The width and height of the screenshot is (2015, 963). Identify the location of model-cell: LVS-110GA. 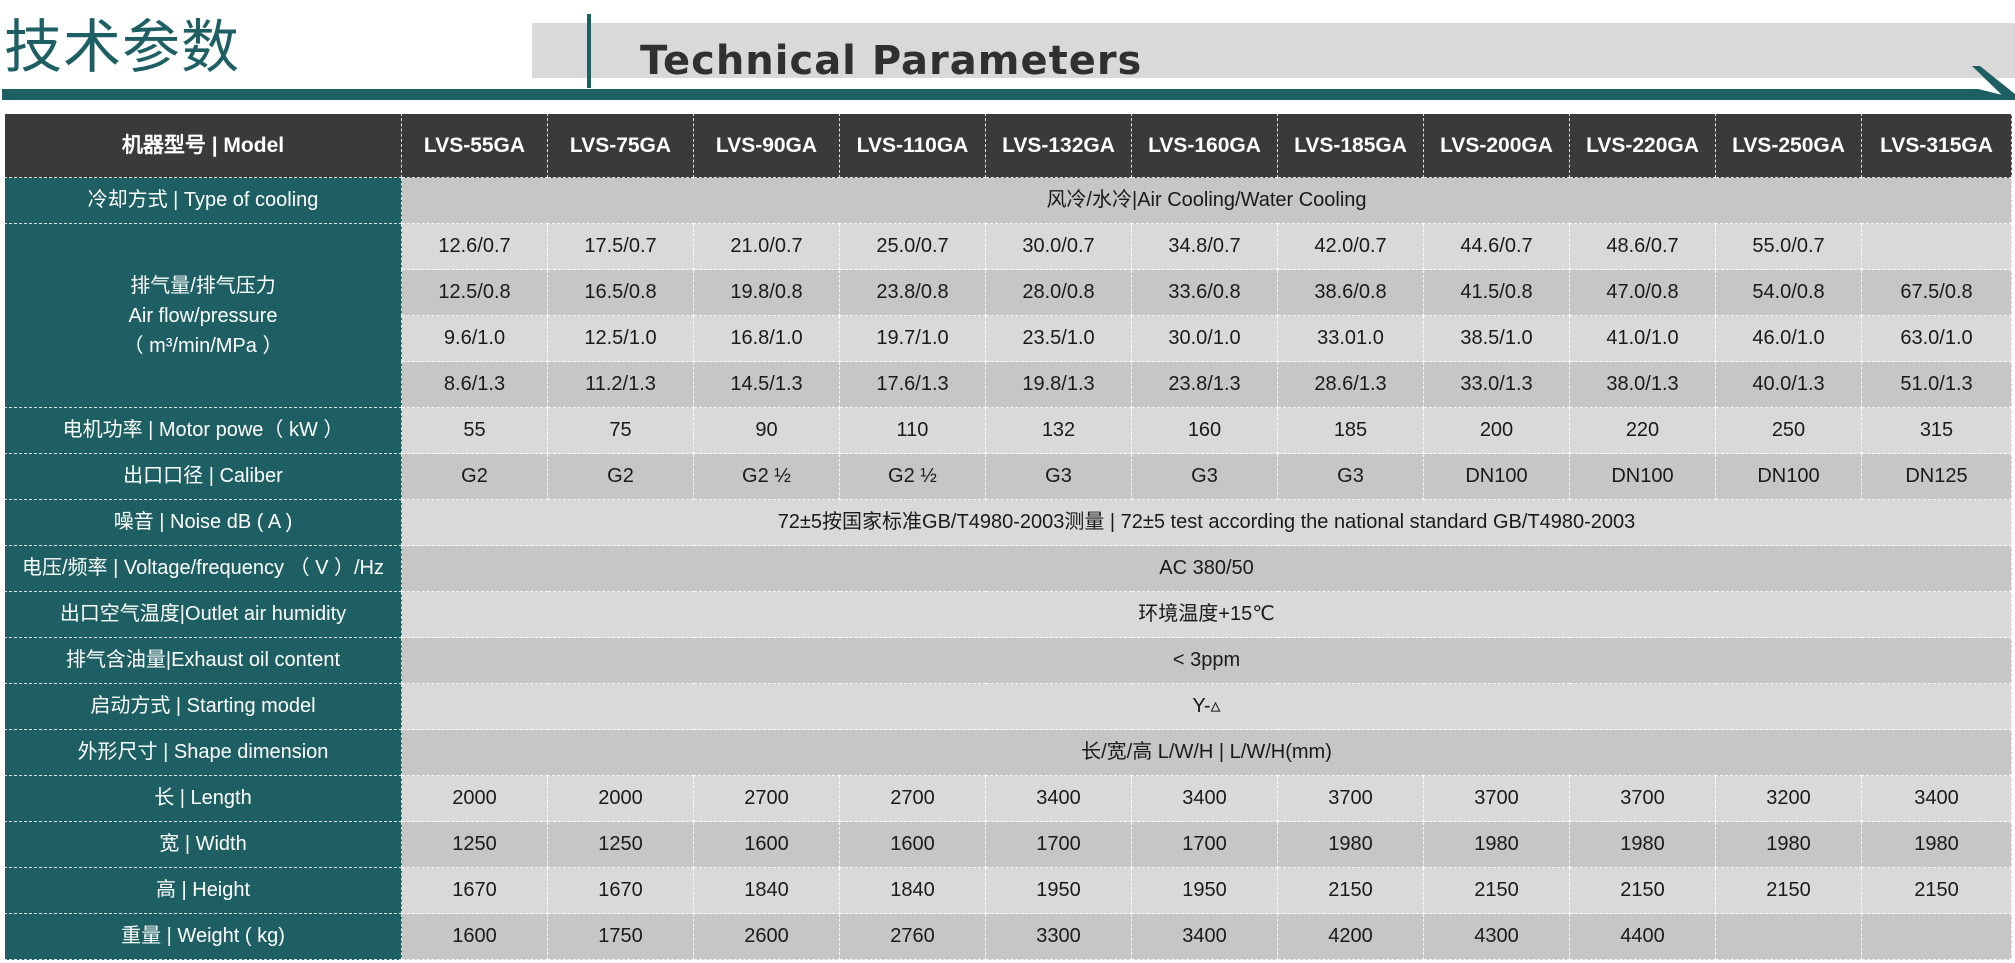
(912, 145).